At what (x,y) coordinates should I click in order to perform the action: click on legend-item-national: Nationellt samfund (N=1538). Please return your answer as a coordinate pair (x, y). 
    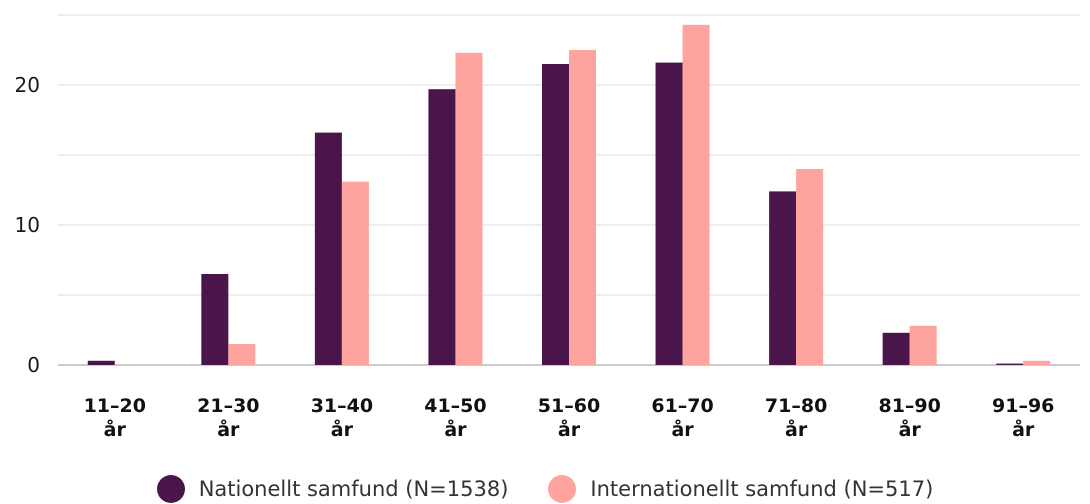
    Looking at the image, I should click on (332, 489).